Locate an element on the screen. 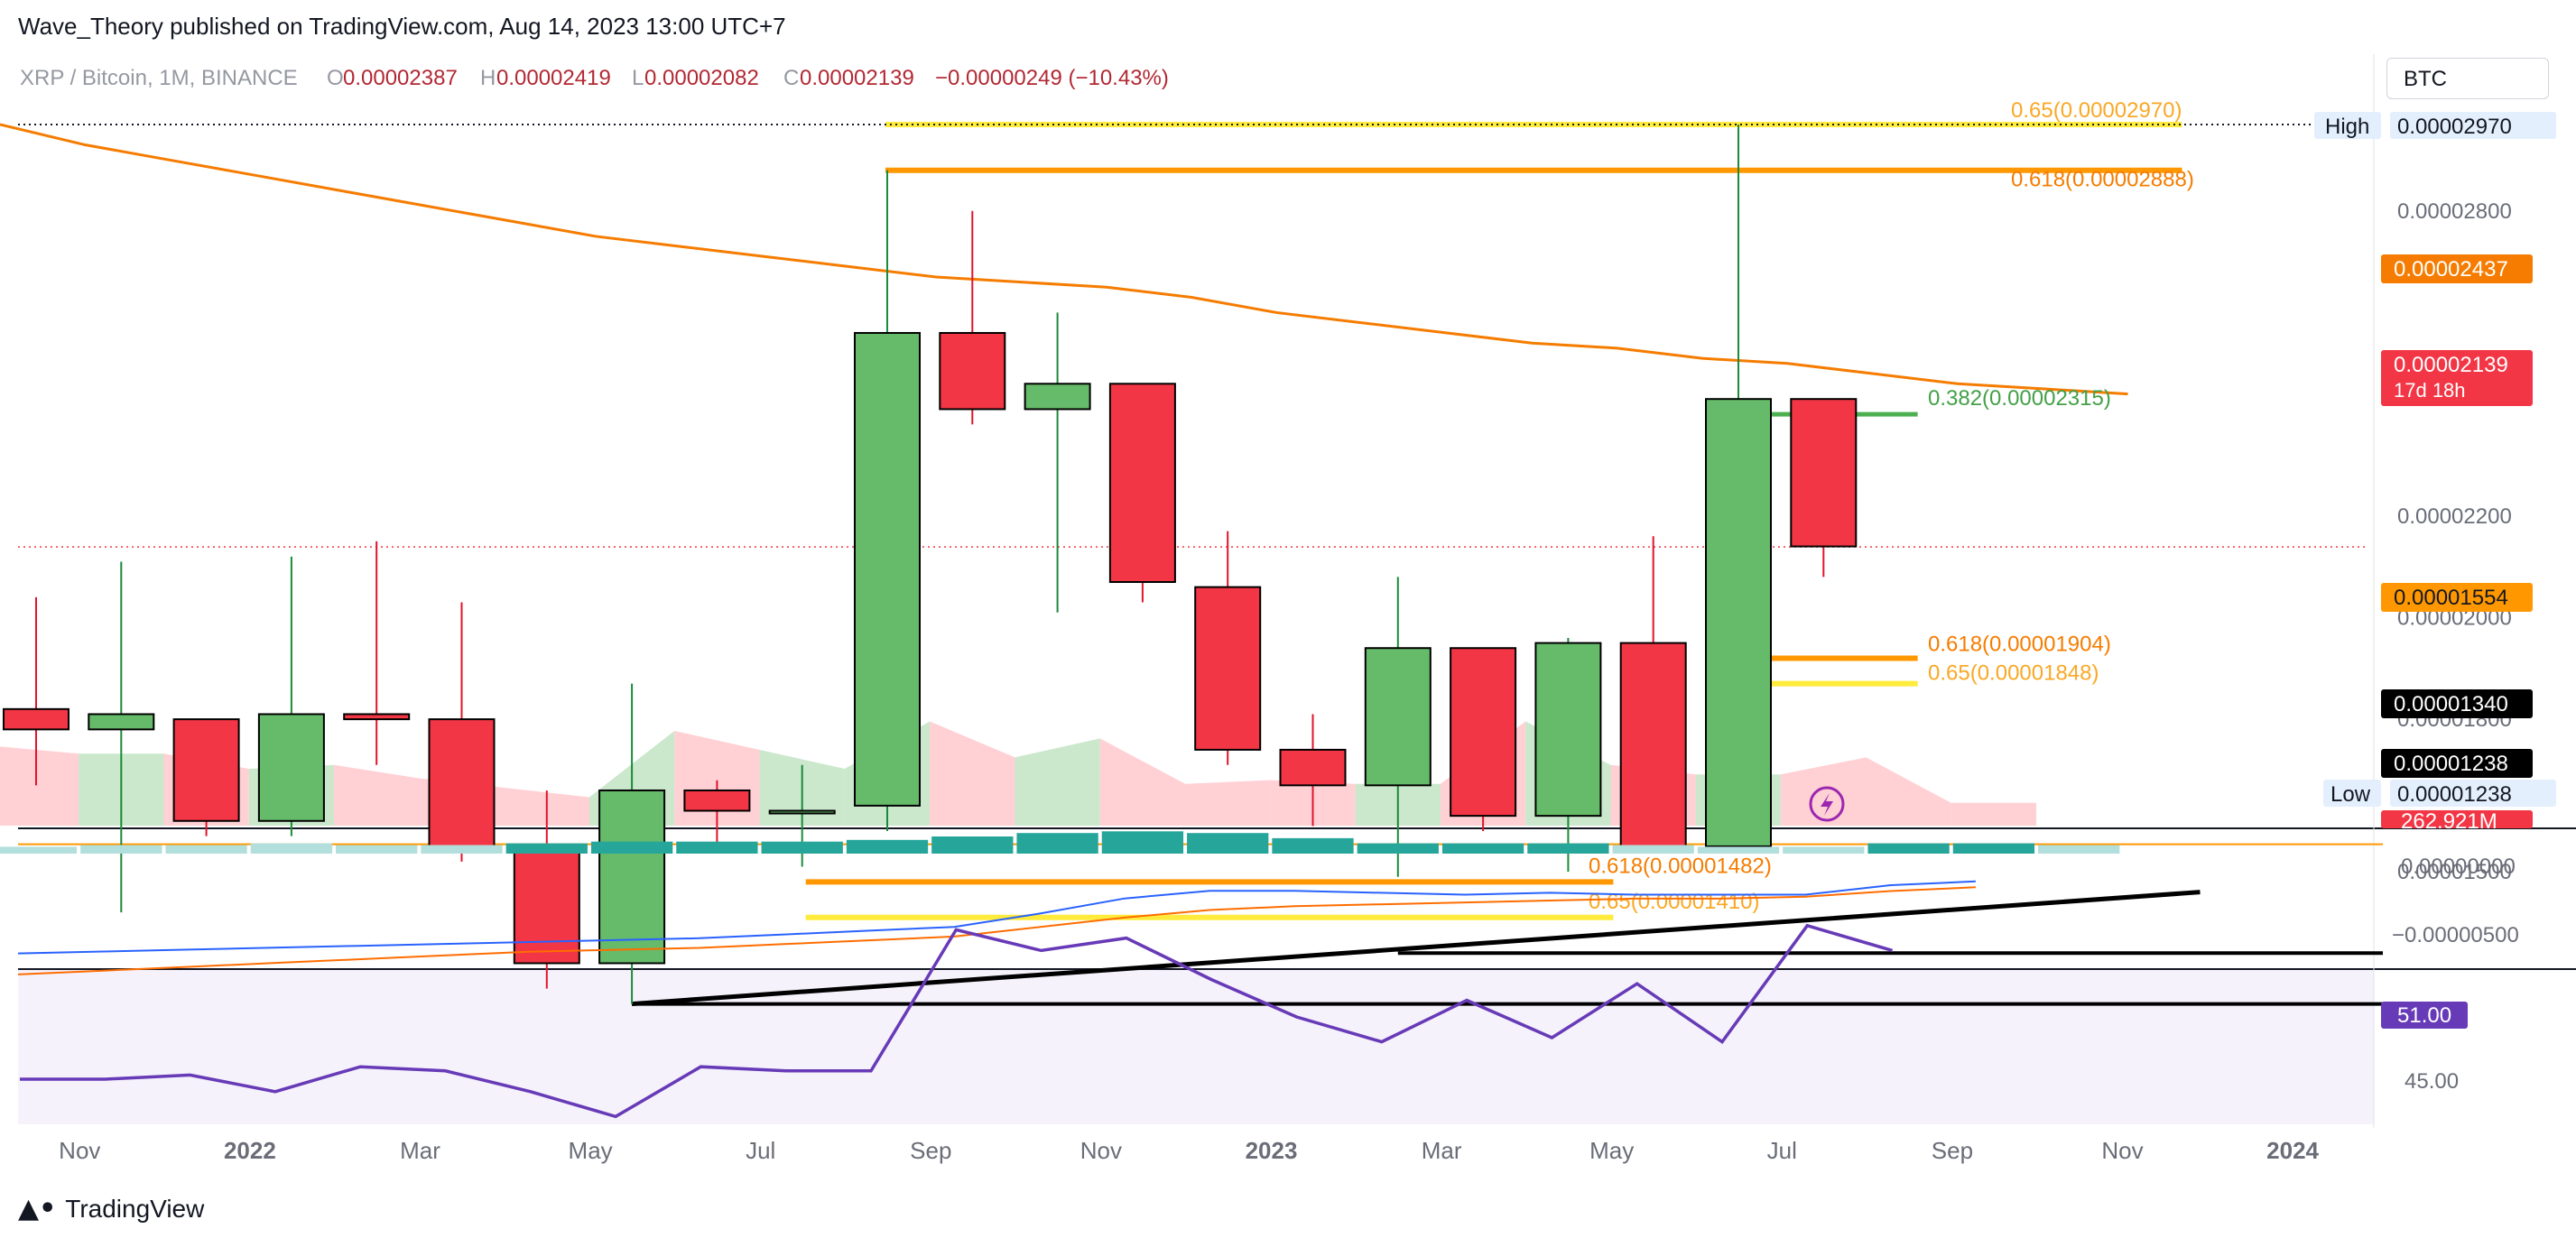  ema-value-label: 0.00002437 is located at coordinates (2451, 269).